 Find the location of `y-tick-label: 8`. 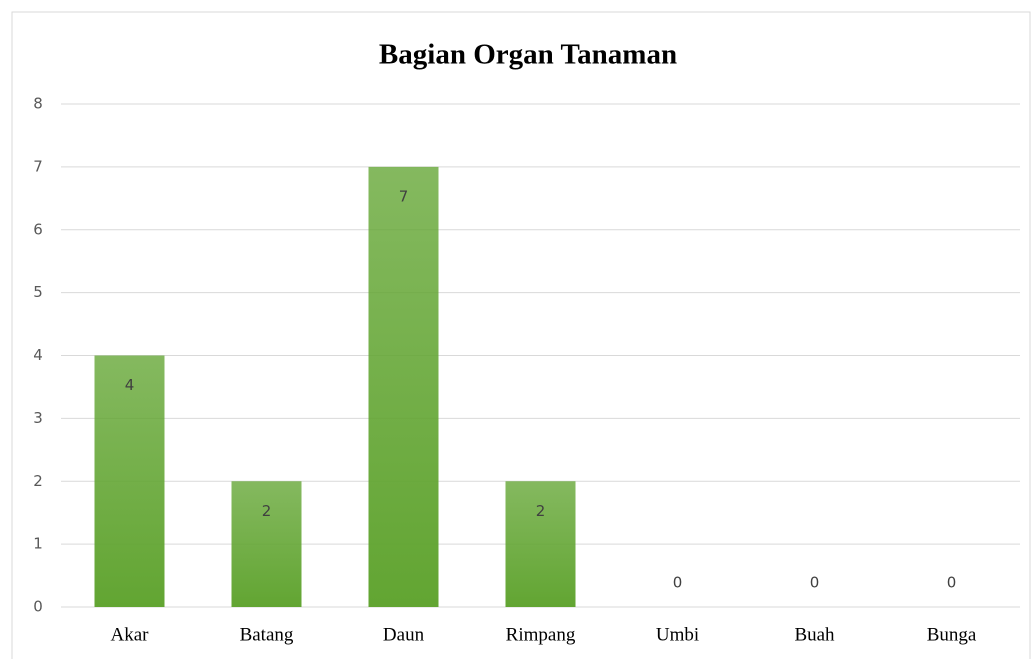

y-tick-label: 8 is located at coordinates (38, 104).